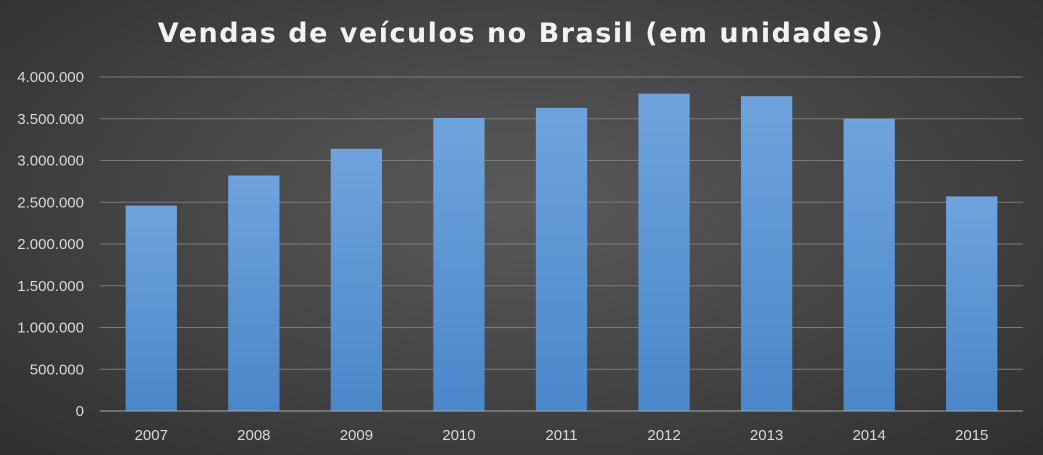 Image resolution: width=1043 pixels, height=455 pixels. What do you see at coordinates (50, 77) in the screenshot?
I see `y-tick-label: 4.000.000` at bounding box center [50, 77].